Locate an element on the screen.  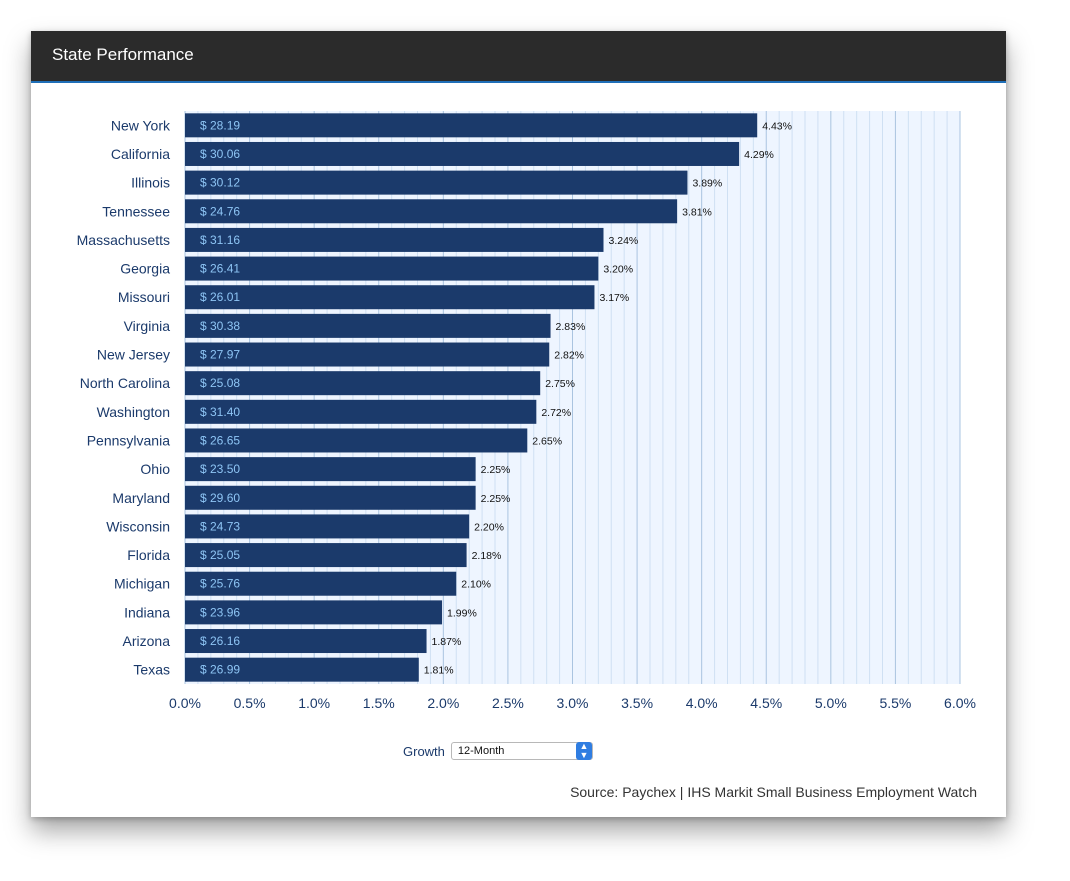
wage-label: $ 28.19 is located at coordinates (220, 125).